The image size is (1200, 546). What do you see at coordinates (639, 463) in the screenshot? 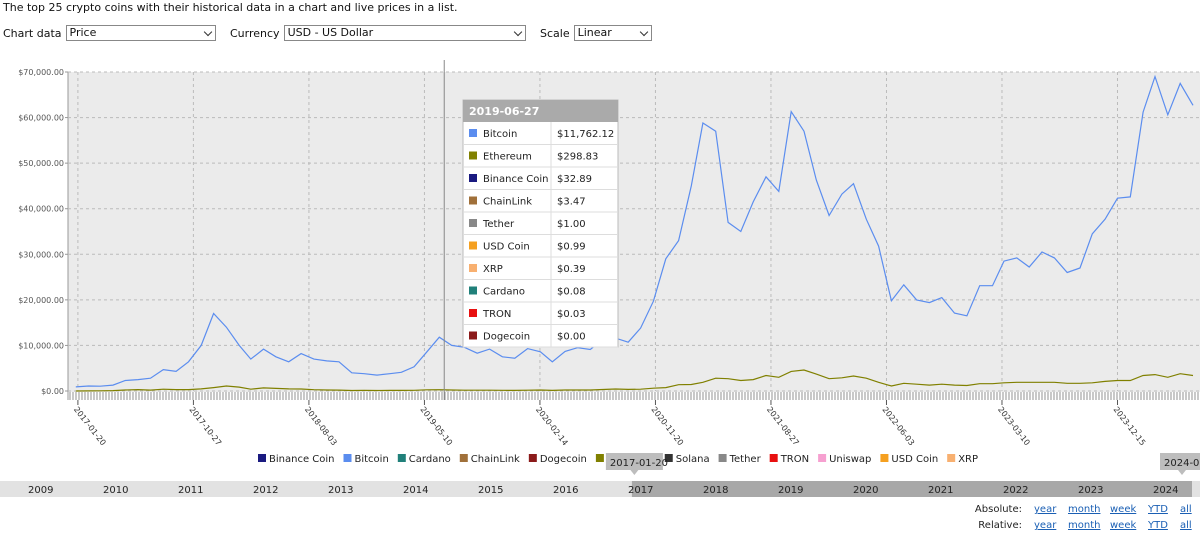
I see `timeline-handle-label: 2017-01-20` at bounding box center [639, 463].